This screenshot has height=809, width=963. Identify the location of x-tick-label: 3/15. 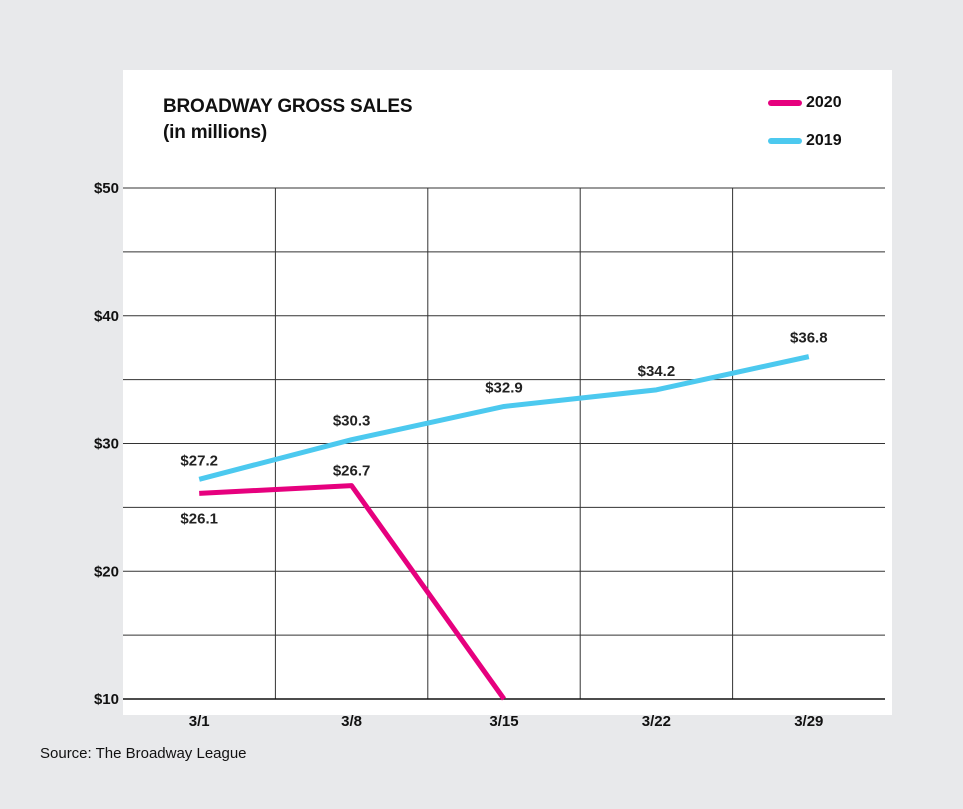
(503, 721).